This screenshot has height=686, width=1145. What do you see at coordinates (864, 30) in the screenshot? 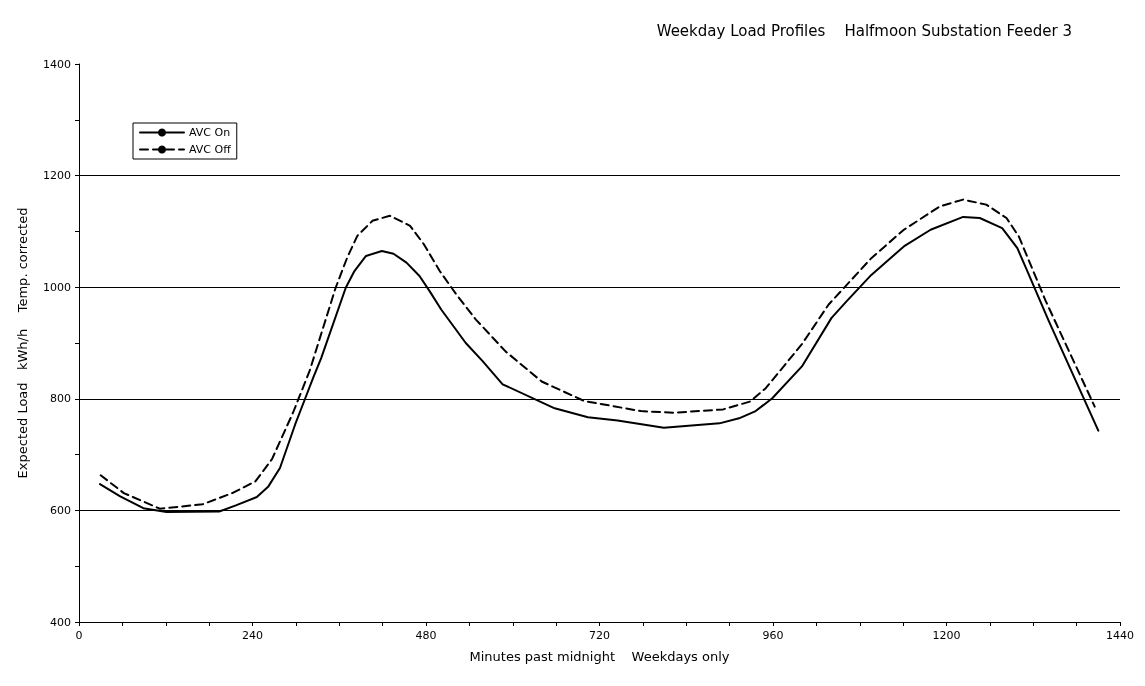
I see `chart-title: Weekday Load Profiles Halfmoon Substation Feeder 3` at bounding box center [864, 30].